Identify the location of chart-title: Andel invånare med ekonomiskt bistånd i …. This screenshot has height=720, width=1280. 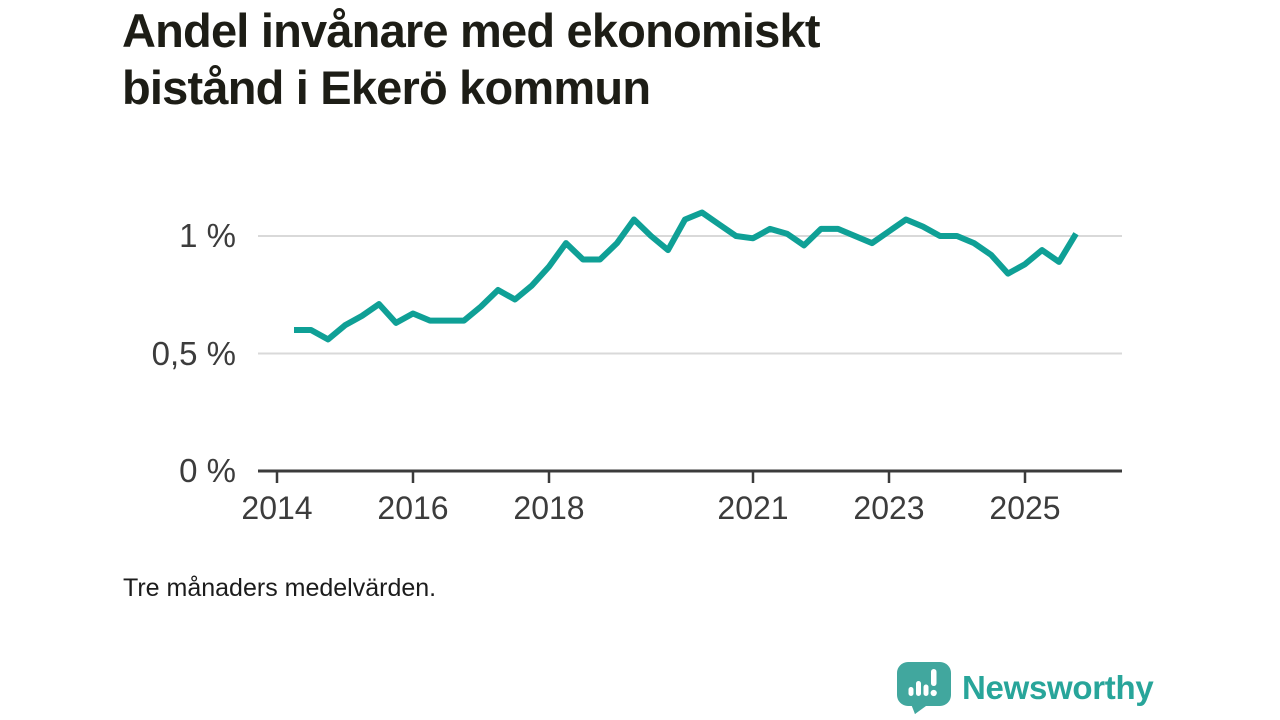
(471, 59).